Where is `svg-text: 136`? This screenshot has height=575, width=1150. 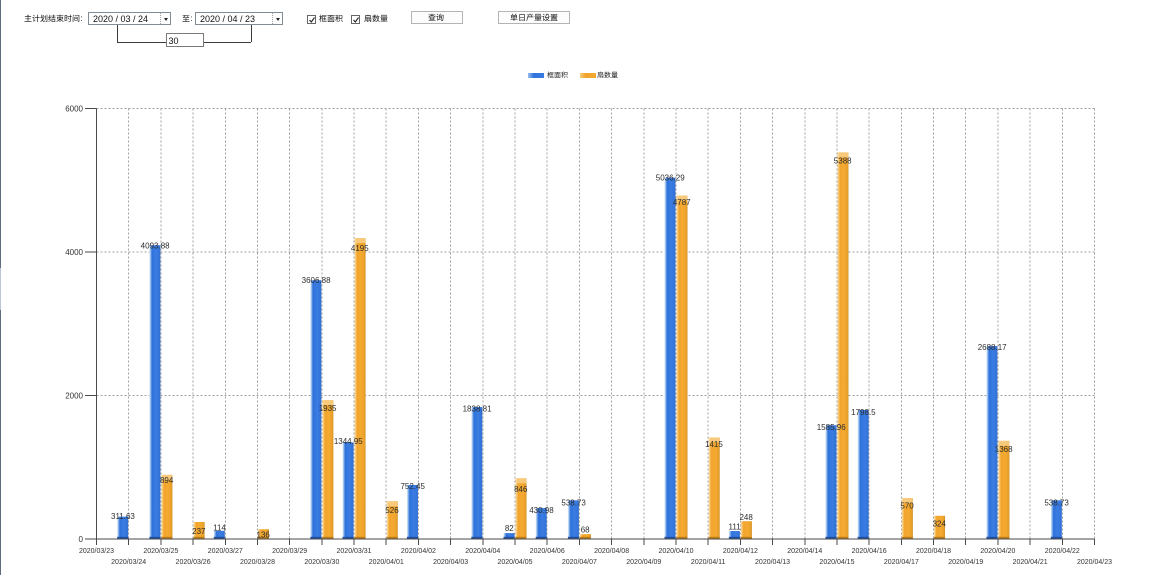
svg-text: 136 is located at coordinates (264, 535).